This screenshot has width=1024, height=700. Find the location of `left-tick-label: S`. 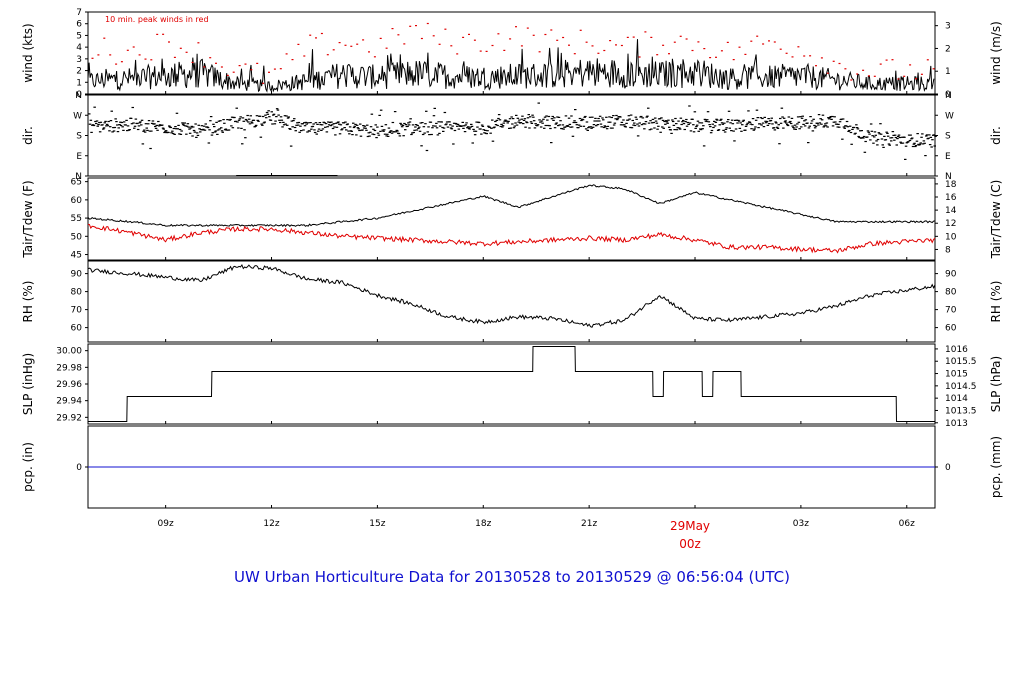

left-tick-label: S is located at coordinates (79, 137).